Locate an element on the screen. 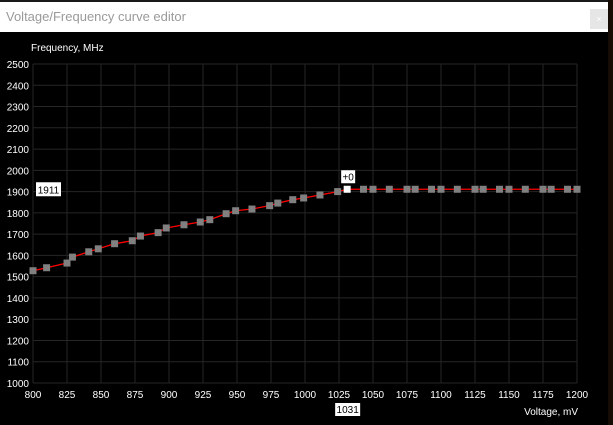  x-tick-label: 1100 is located at coordinates (441, 395).